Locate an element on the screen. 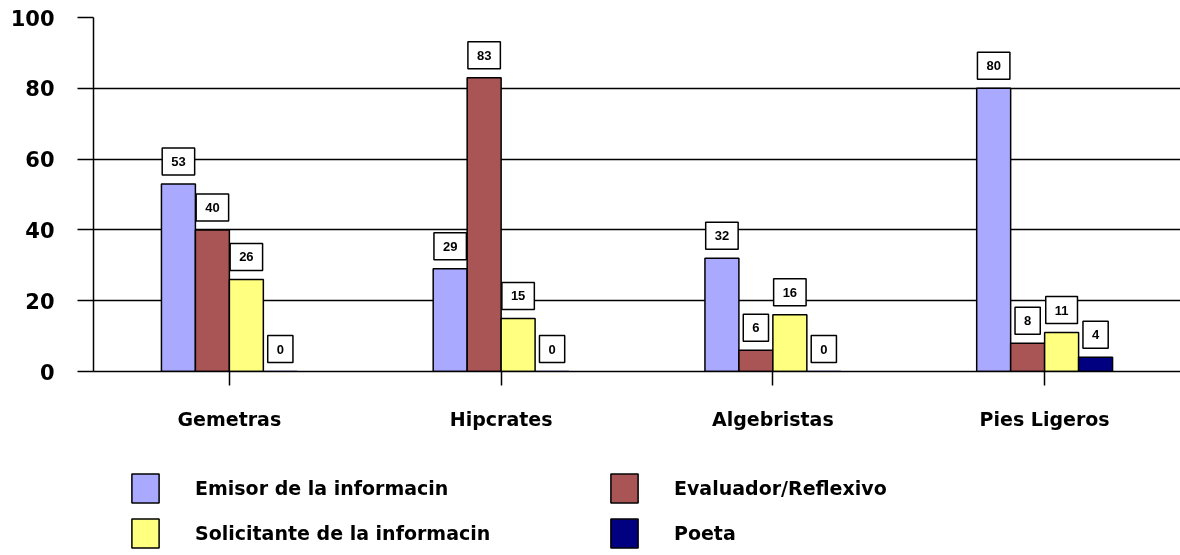 The height and width of the screenshot is (555, 1180). y-tick-label: 40 is located at coordinates (40, 230).